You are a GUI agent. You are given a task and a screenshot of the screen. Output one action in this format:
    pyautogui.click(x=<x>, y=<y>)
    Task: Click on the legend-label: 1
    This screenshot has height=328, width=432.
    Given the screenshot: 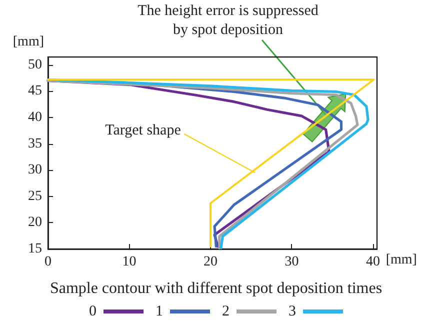 What is the action you would take?
    pyautogui.click(x=159, y=312)
    